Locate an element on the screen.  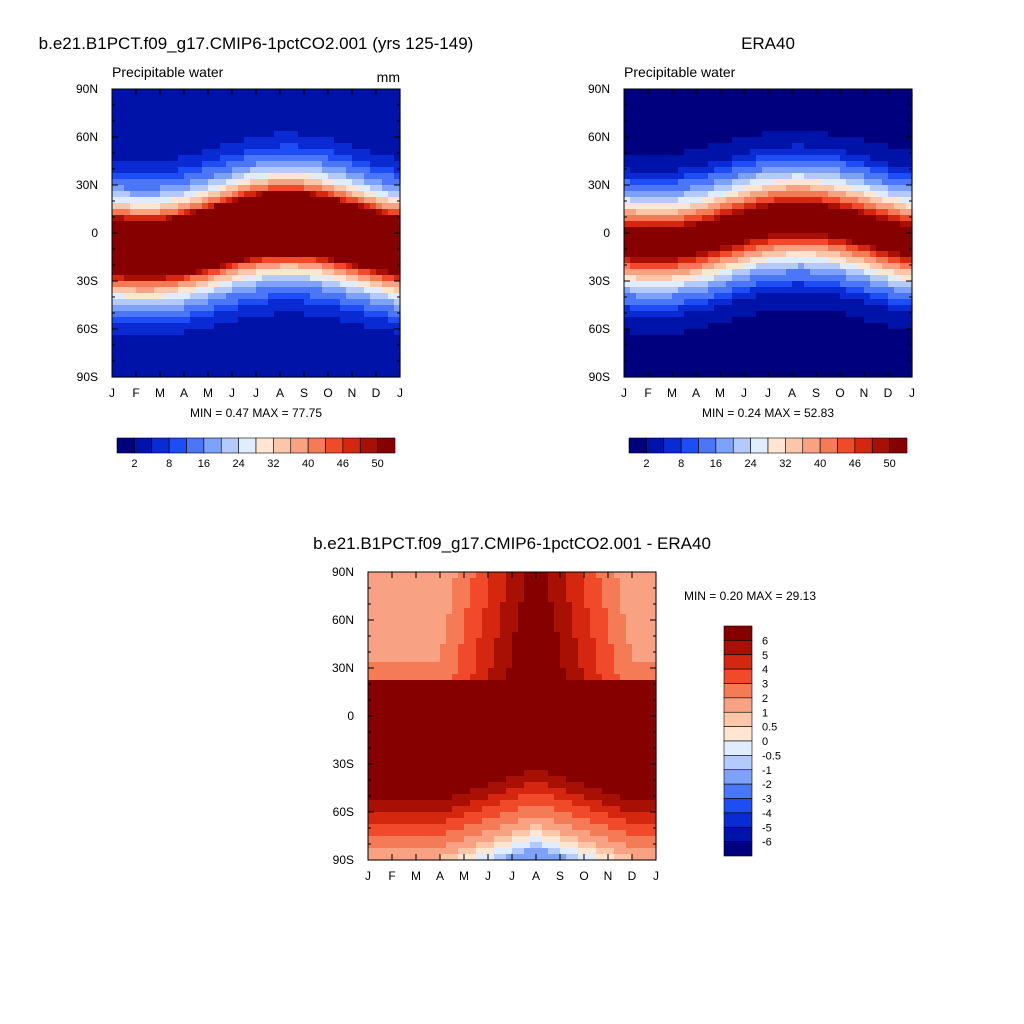
colorbar-label: 8 is located at coordinates (169, 464).